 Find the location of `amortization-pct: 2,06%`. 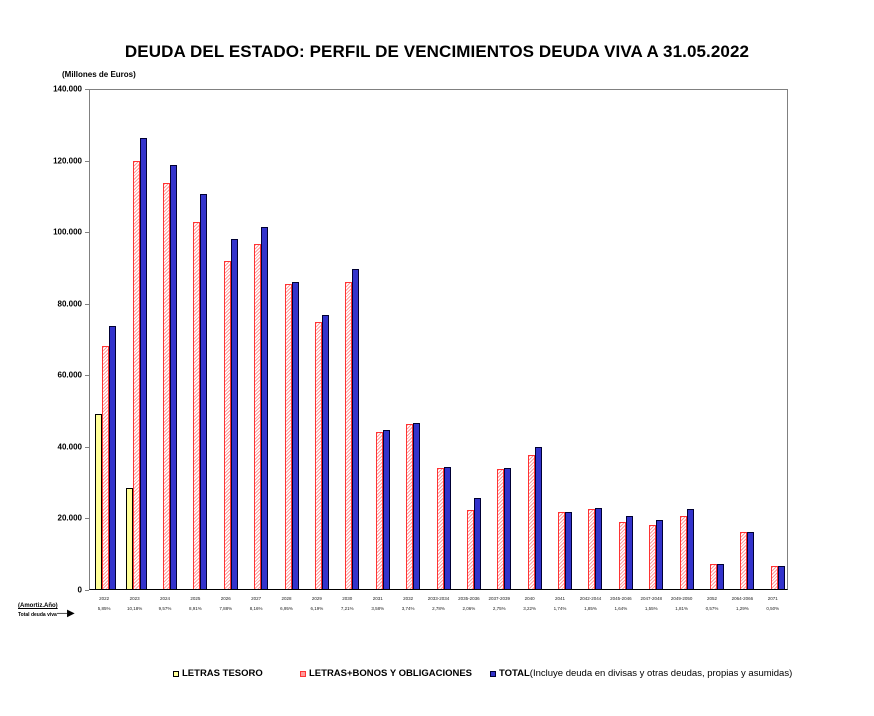

amortization-pct: 2,06% is located at coordinates (469, 608).